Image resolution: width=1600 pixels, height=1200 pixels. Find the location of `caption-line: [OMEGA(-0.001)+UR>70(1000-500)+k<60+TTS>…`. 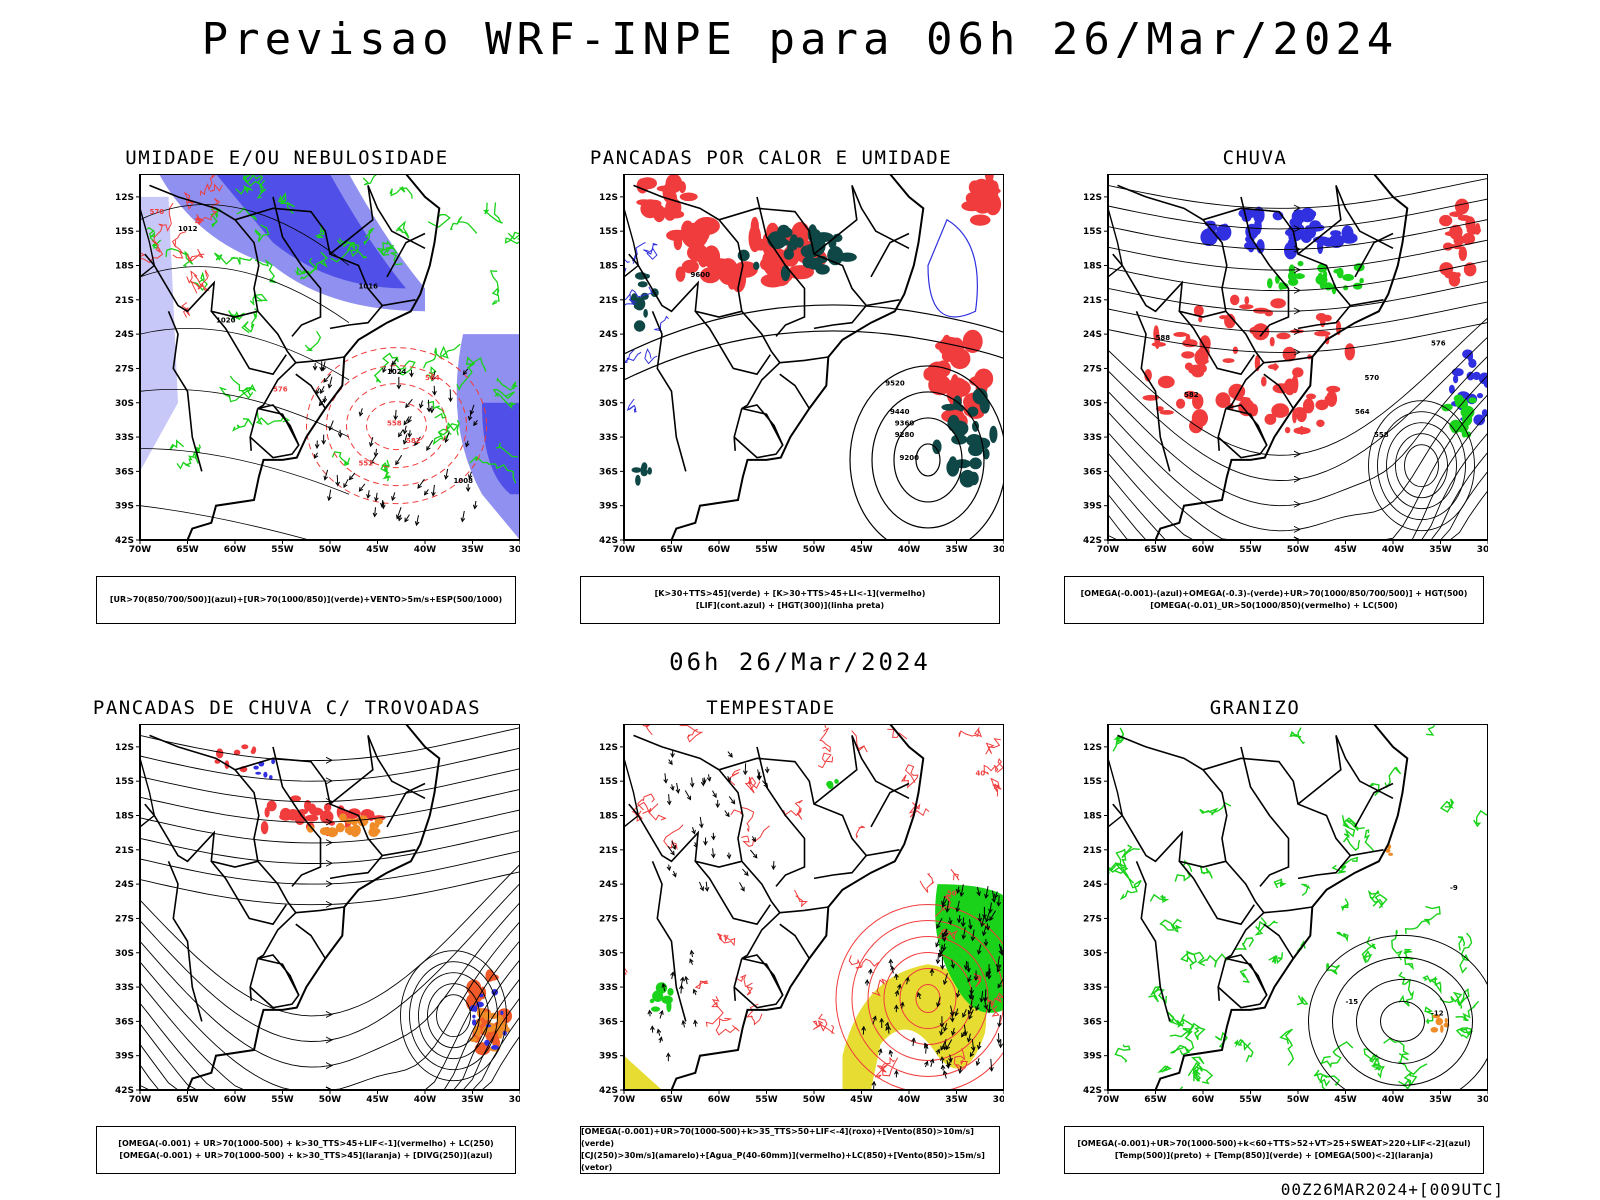

caption-line: [OMEGA(-0.001)+UR>70(1000-500)+k<60+TTS>… is located at coordinates (1274, 1143).